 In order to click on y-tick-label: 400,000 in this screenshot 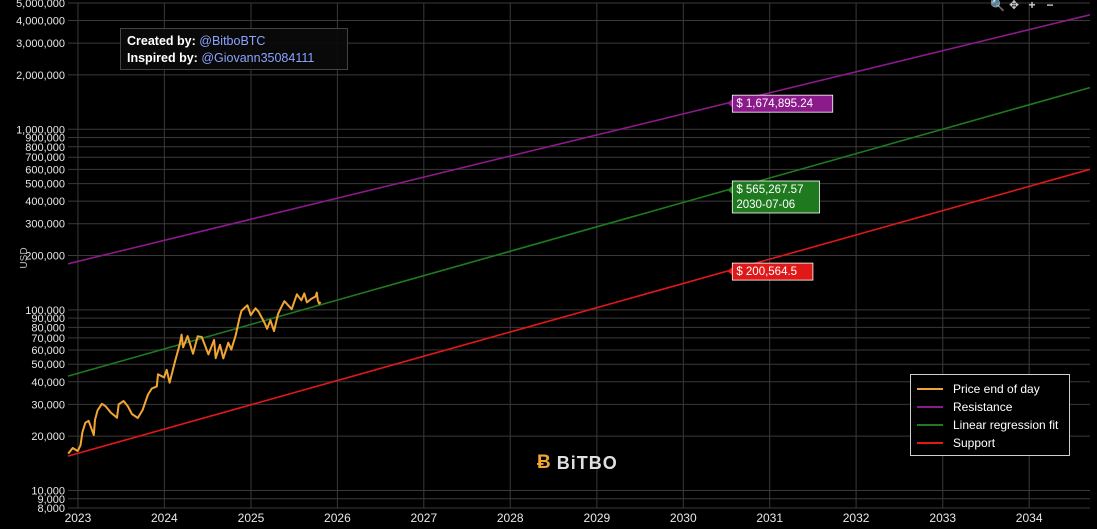, I will do `click(45, 202)`.